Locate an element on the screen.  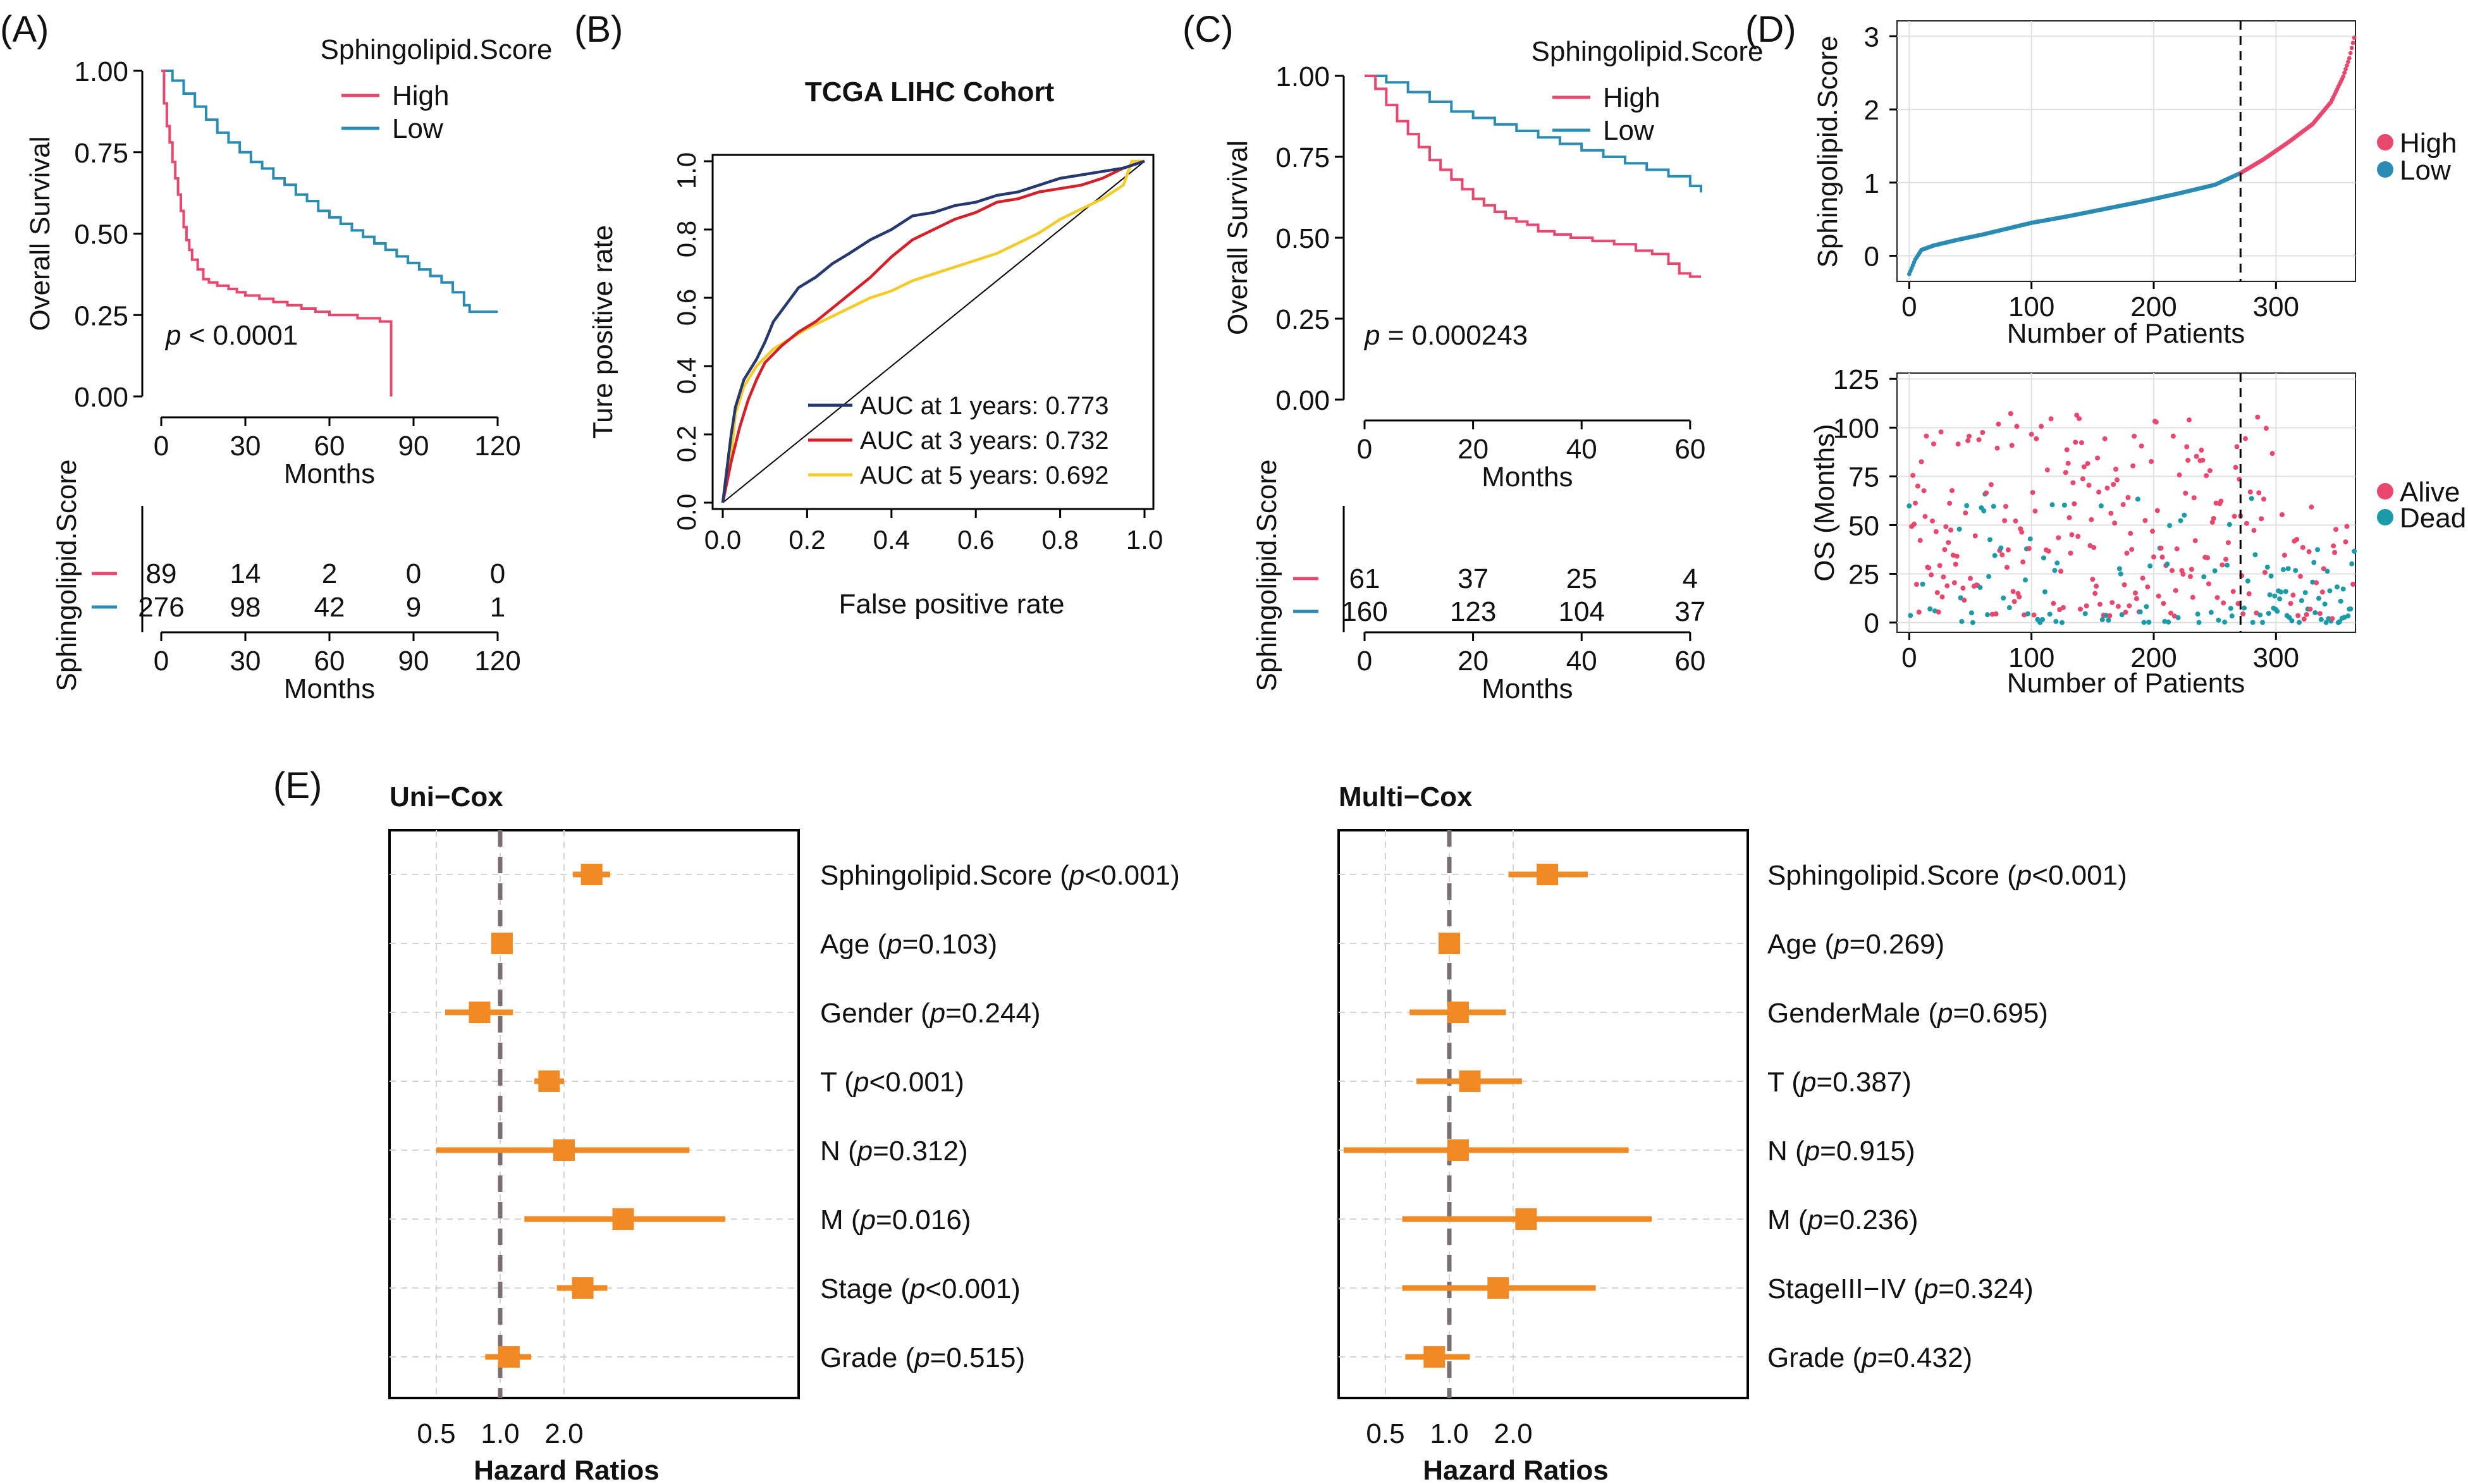
km-legend-title: Sphingolipid.Score is located at coordinates (437, 49).